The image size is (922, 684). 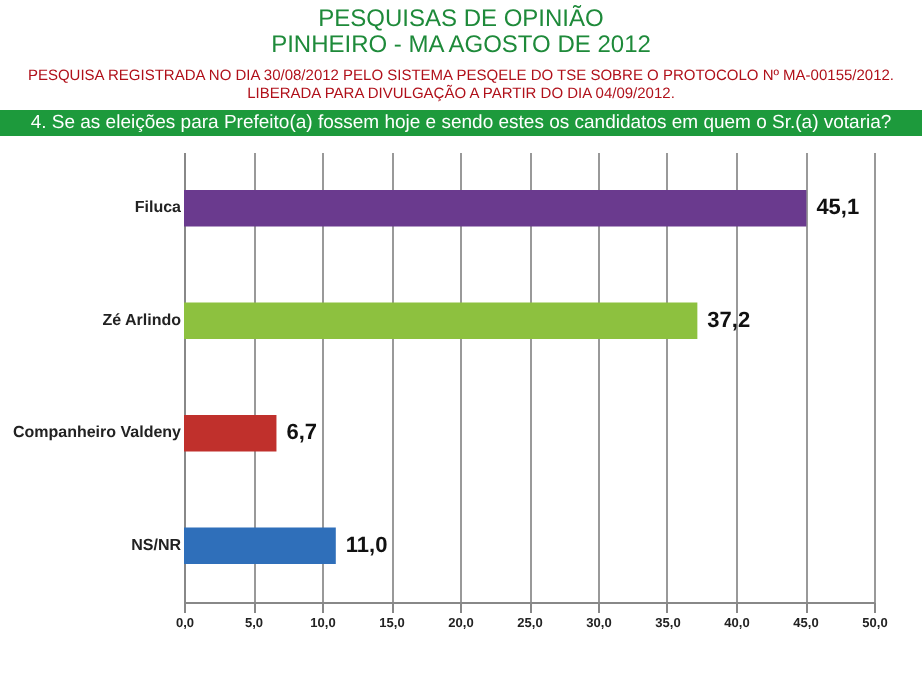 What do you see at coordinates (142, 319) in the screenshot?
I see `y-tick-label: Zé Arlindo` at bounding box center [142, 319].